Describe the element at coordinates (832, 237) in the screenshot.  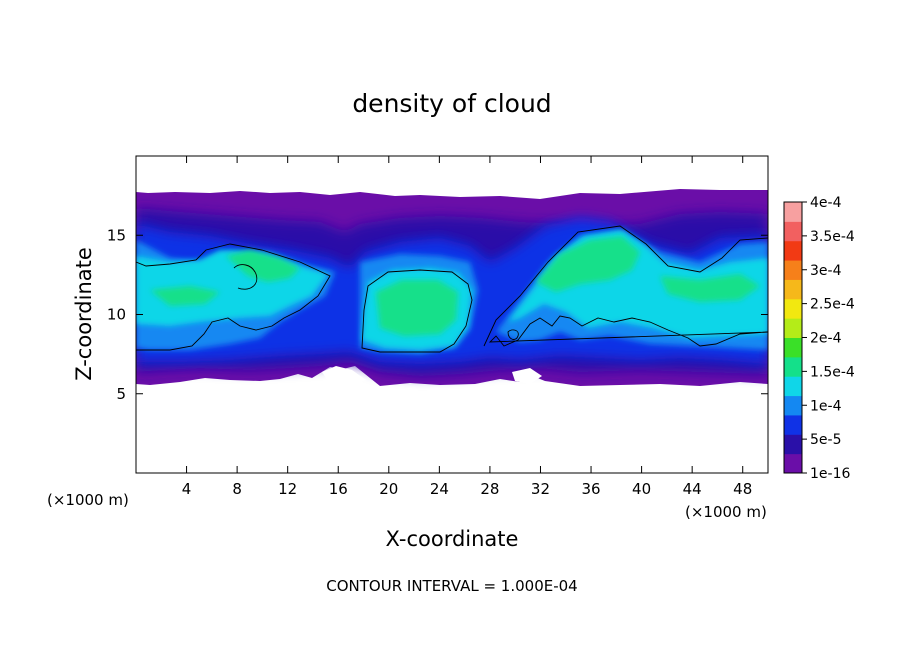
I see `colorbar-tick-label: 3.5e-4` at that location.